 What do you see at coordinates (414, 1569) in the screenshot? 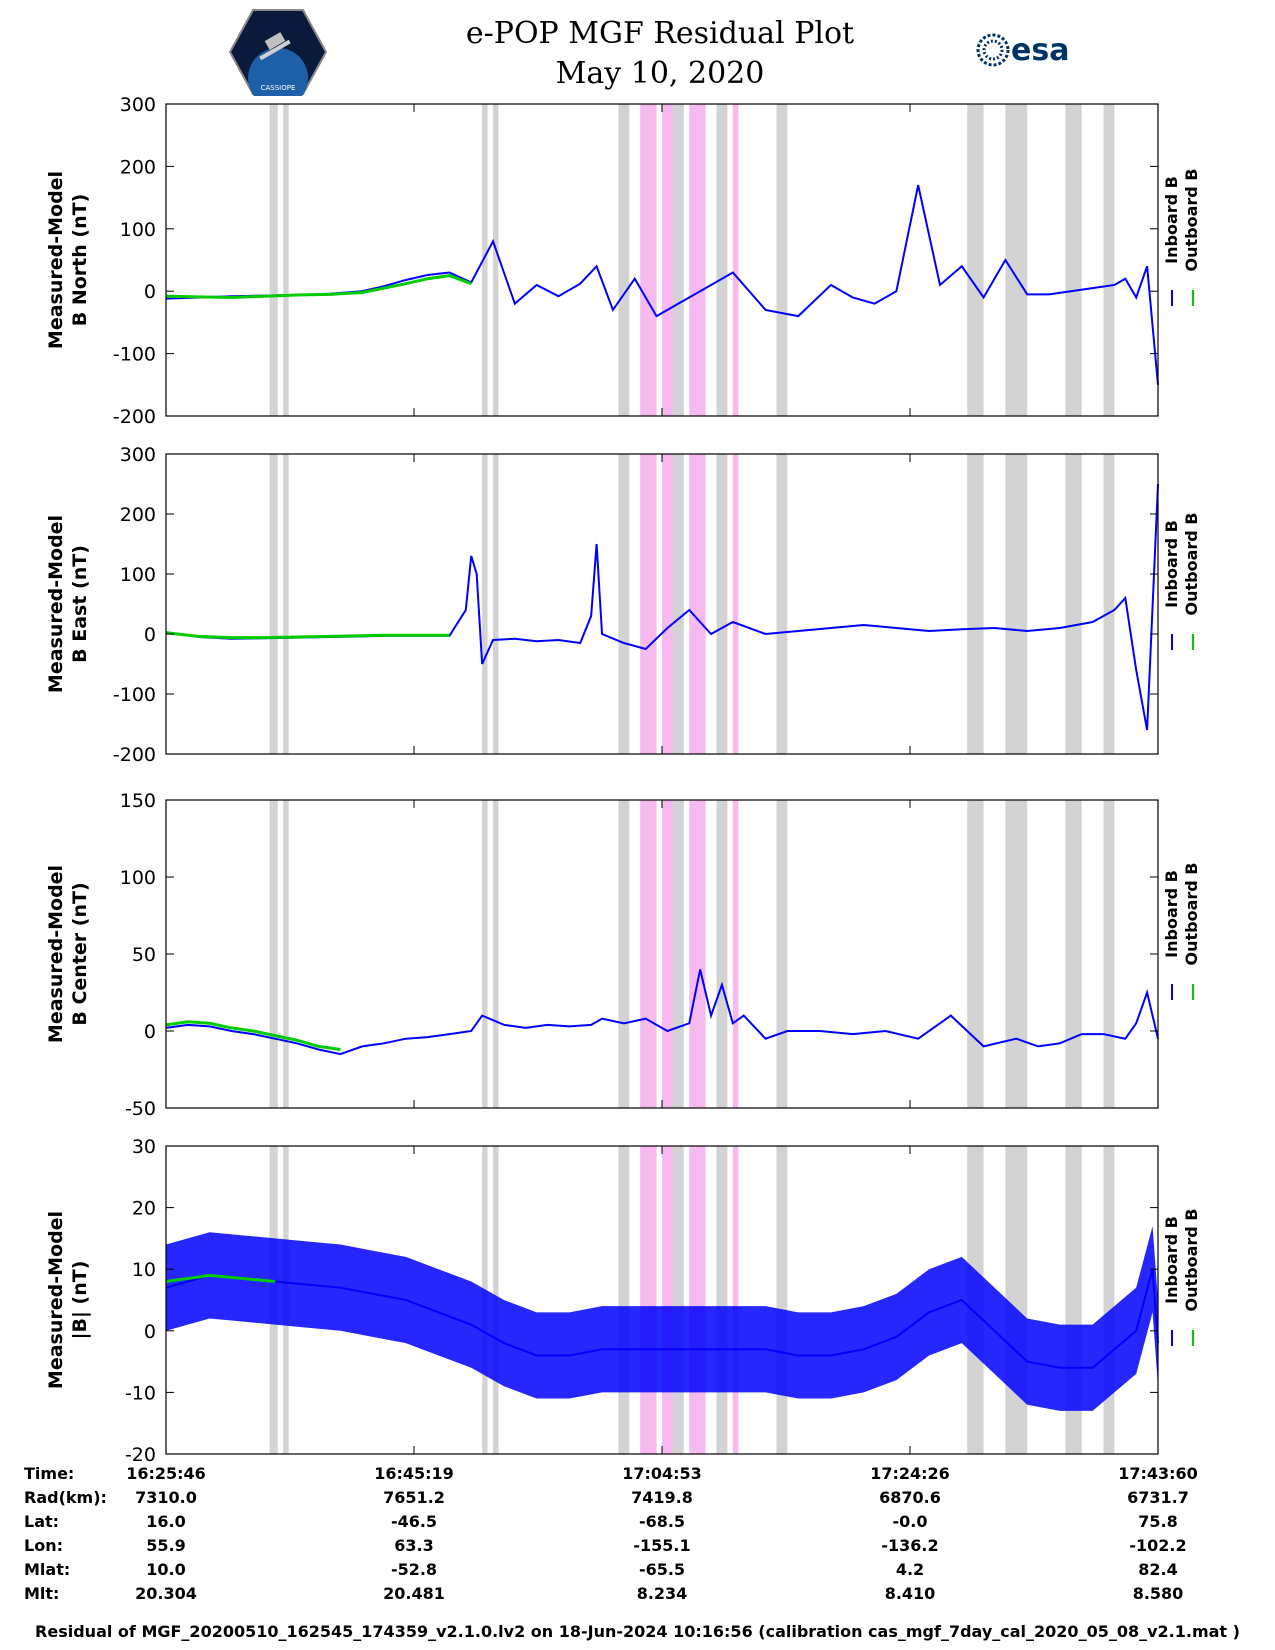
I see `info-cell: -52.8` at bounding box center [414, 1569].